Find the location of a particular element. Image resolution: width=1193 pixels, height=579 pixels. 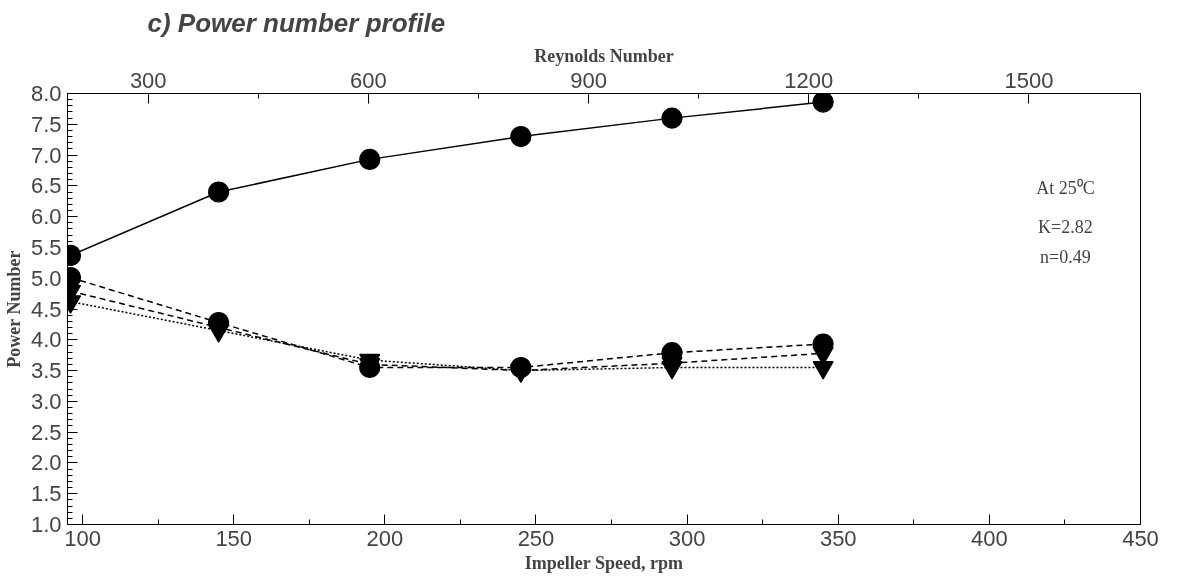

x-tick-label: 150 is located at coordinates (234, 538).